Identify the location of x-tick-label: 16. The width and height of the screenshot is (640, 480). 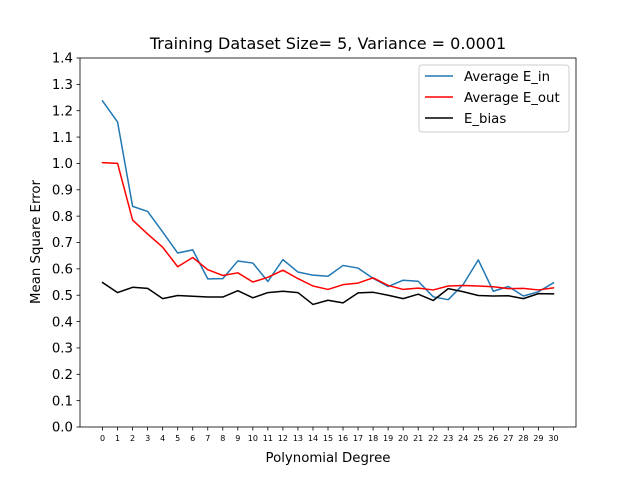
(343, 438).